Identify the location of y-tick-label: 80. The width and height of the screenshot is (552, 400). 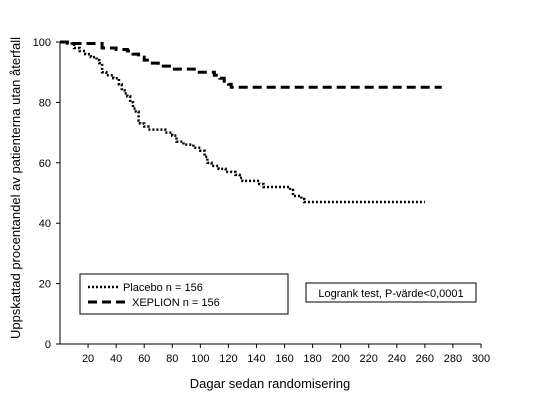
(45, 103).